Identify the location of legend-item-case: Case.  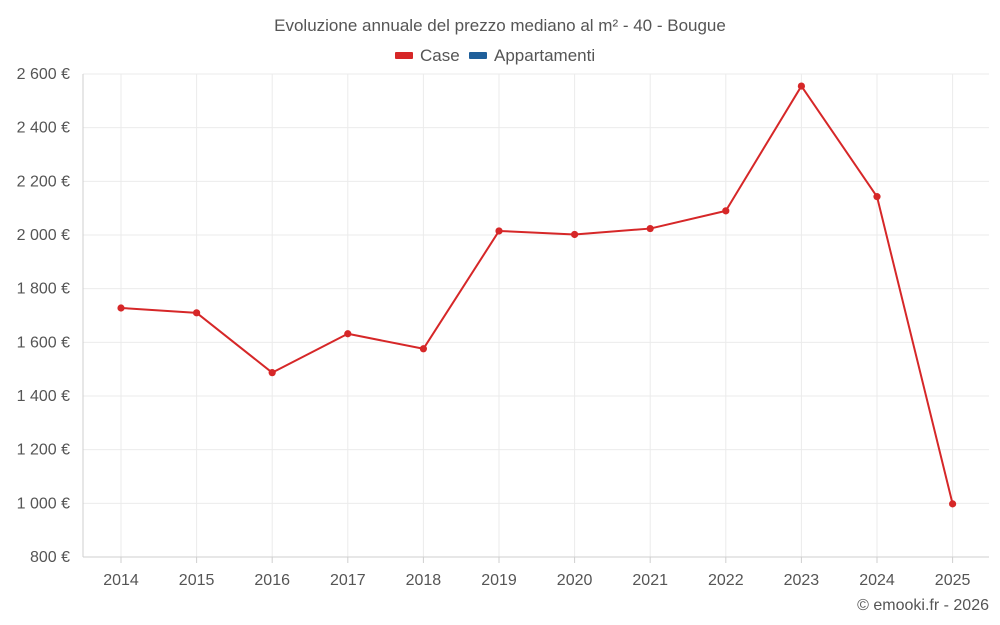
(427, 55).